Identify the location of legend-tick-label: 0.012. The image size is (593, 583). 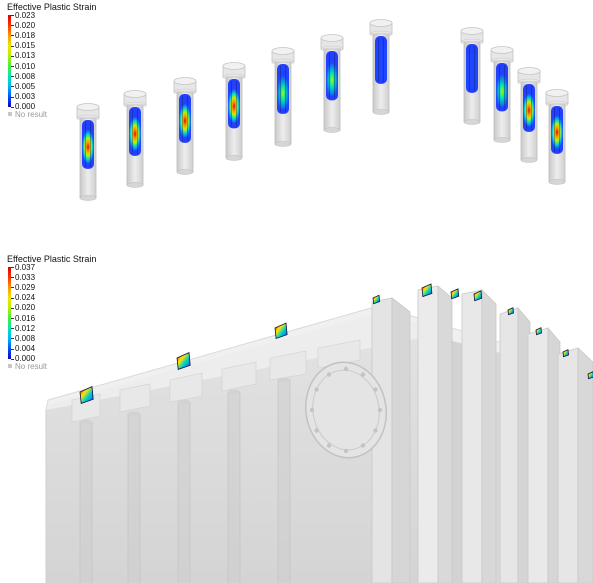
(25, 328).